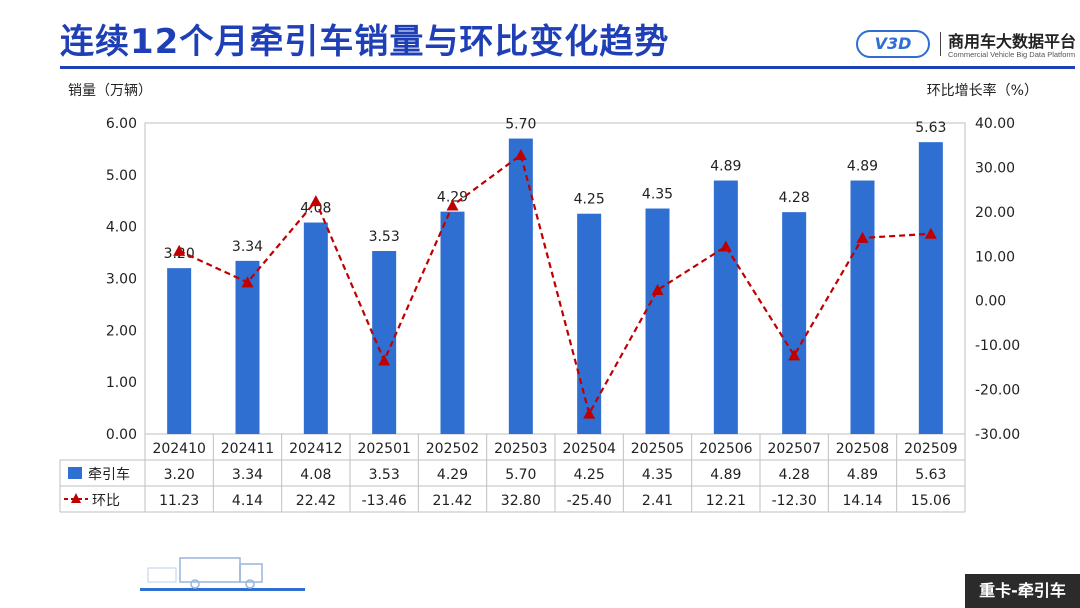 The image size is (1080, 608). I want to click on table-mom-value: 14.14, so click(862, 501).